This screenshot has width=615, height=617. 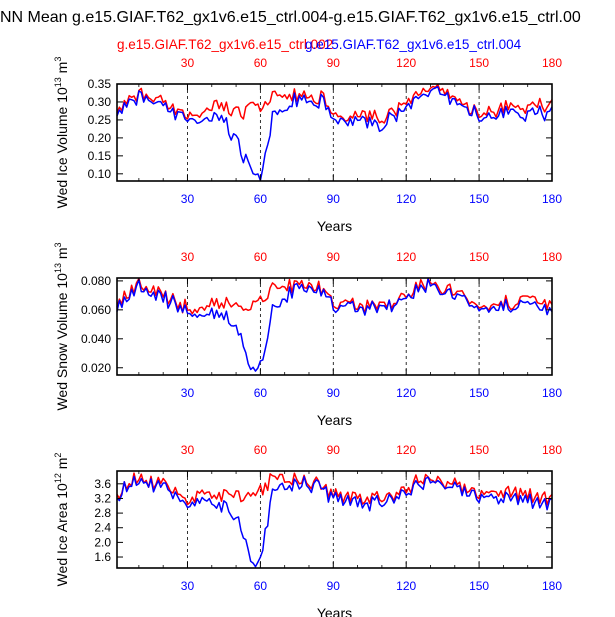 What do you see at coordinates (100, 156) in the screenshot?
I see `y-tick-label: 0.15` at bounding box center [100, 156].